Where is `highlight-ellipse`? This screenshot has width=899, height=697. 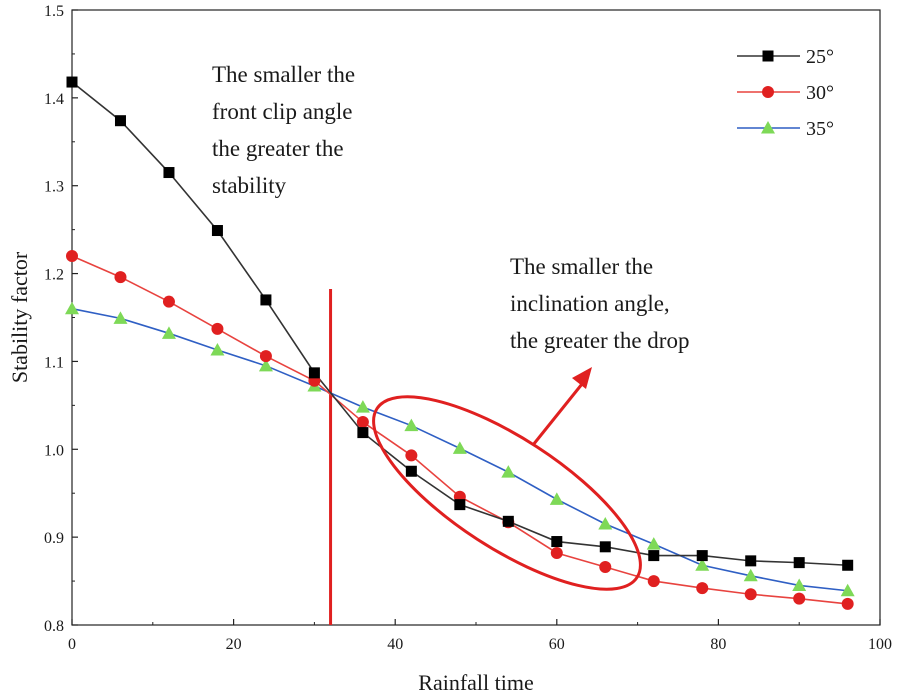
highlight-ellipse is located at coordinates (507, 493).